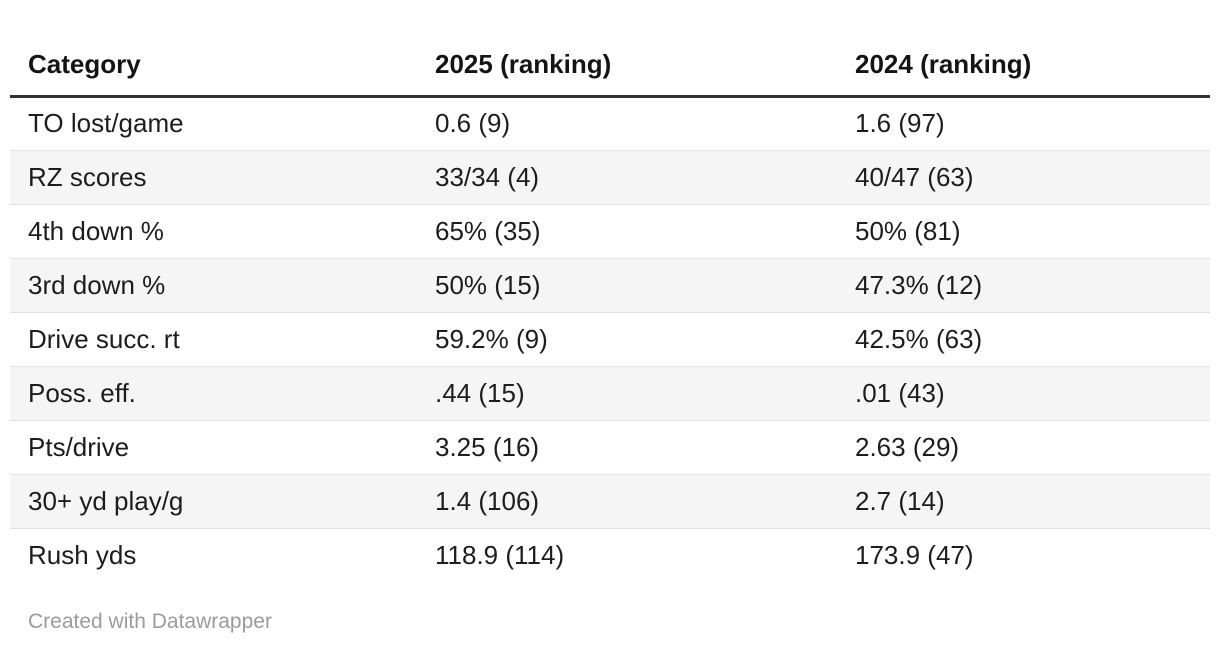 This screenshot has height=662, width=1220. I want to click on table-row: Poss. eff. .44 (15) .01 (43), so click(610, 393).